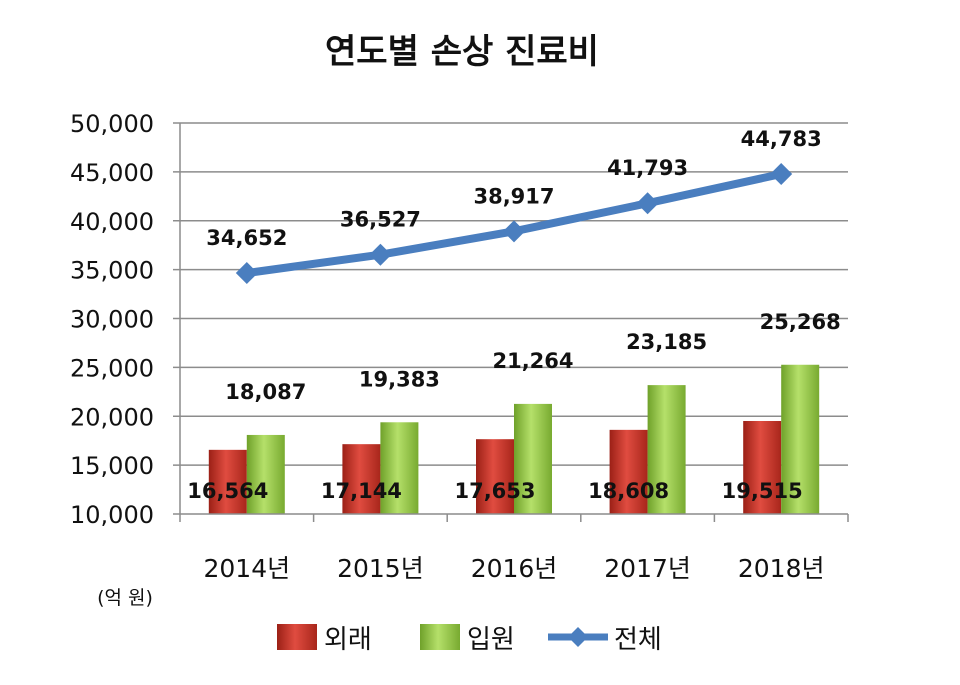 This screenshot has width=960, height=685. Describe the element at coordinates (514, 568) in the screenshot. I see `x-tick-label: 2016년` at that location.